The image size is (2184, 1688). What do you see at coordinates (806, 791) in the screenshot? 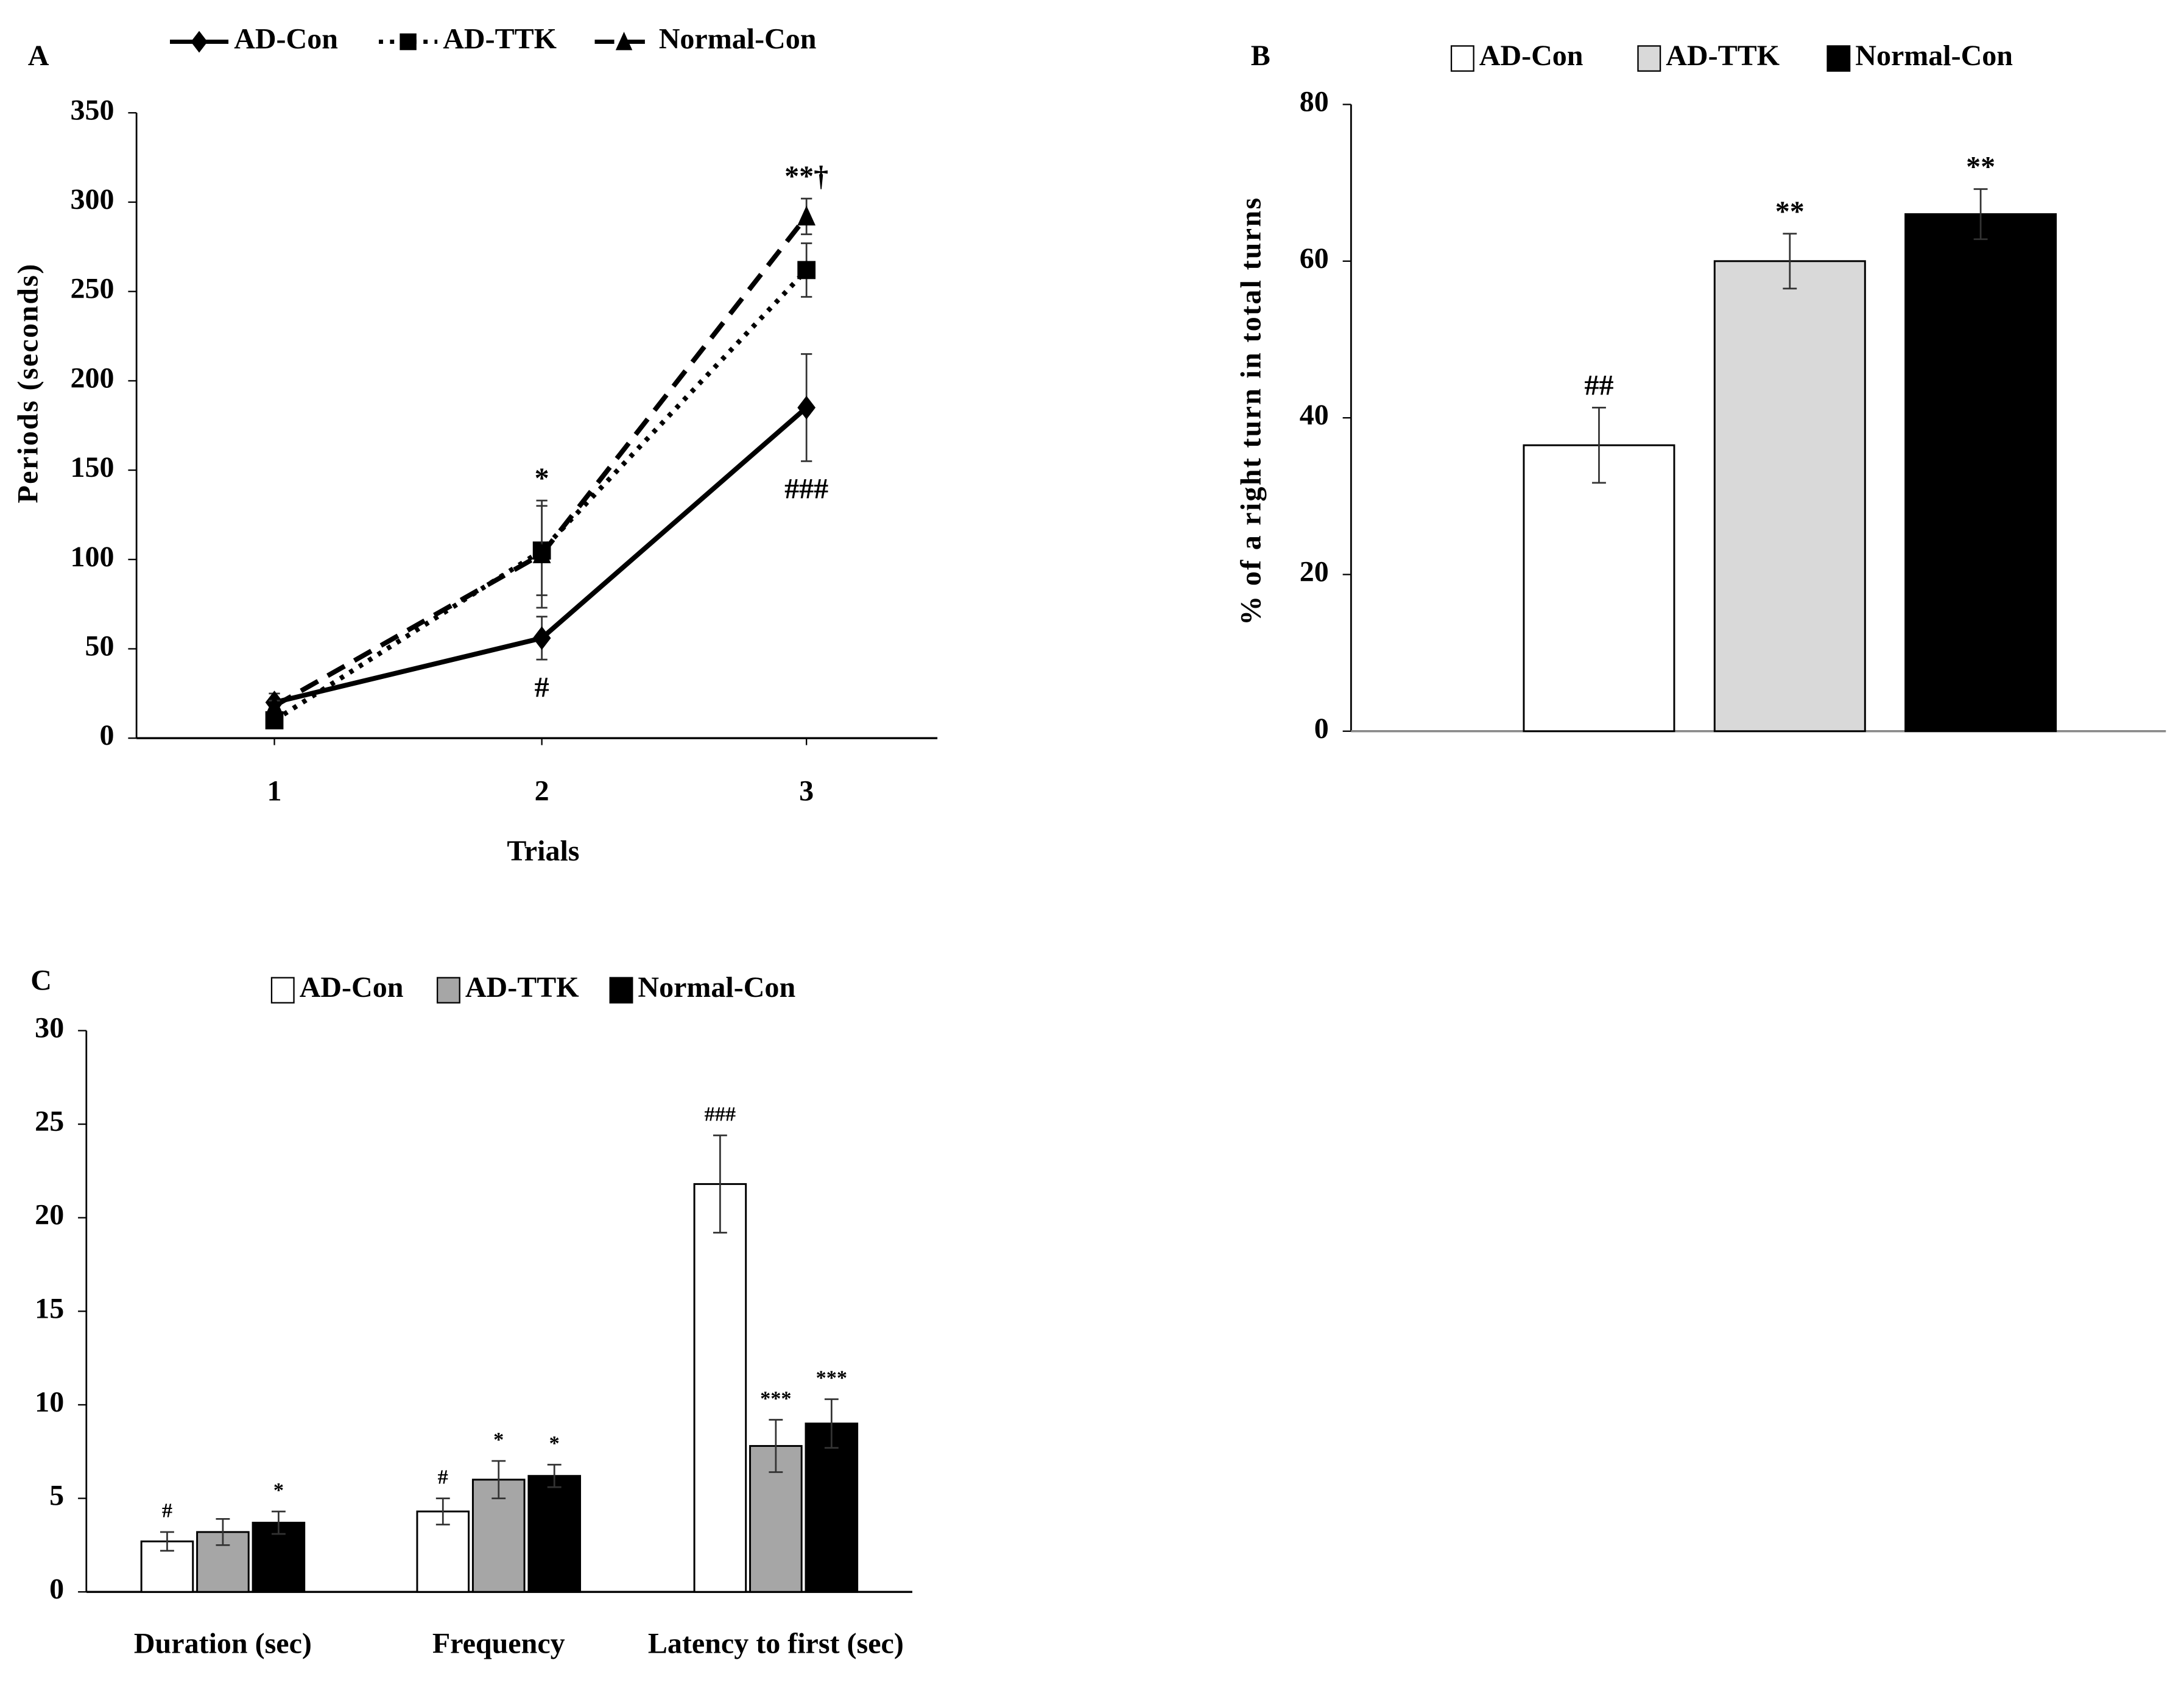
I see `x-tick-label: 3` at bounding box center [806, 791].